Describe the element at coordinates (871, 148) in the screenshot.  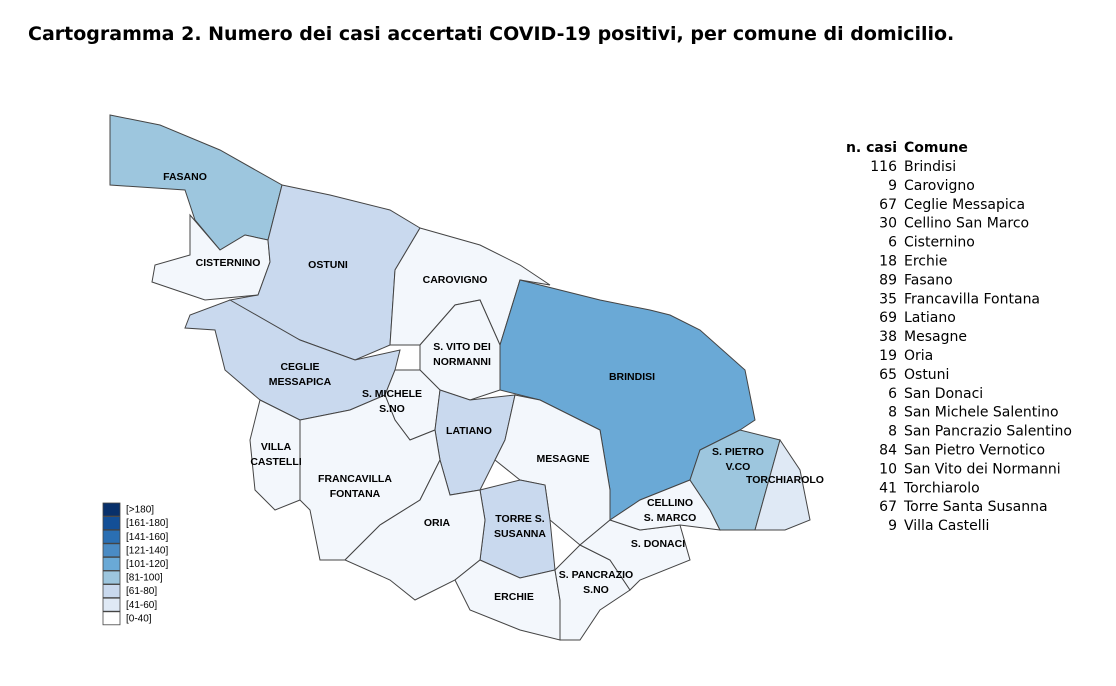
I see `table-header: n. casi` at that location.